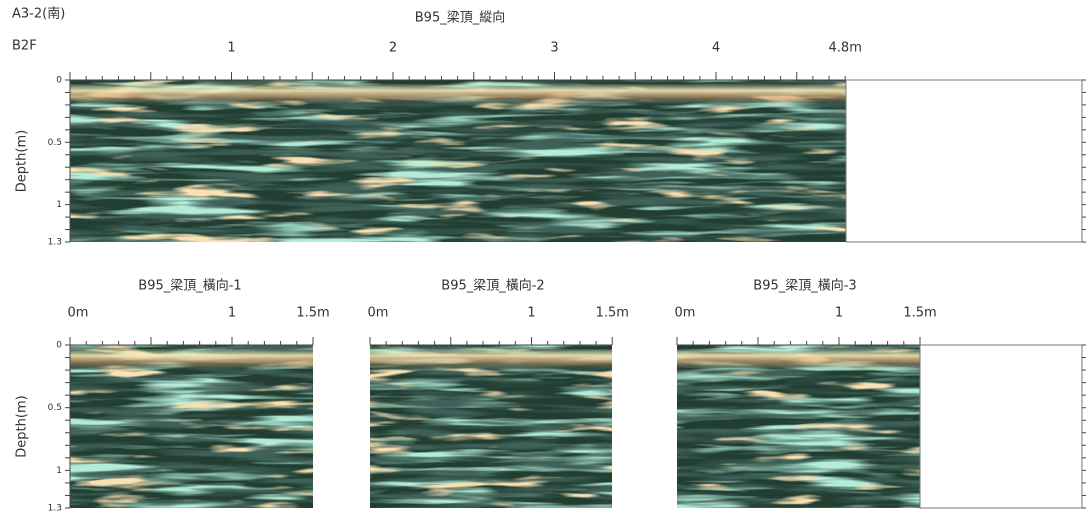 This screenshot has height=515, width=1092. Describe the element at coordinates (804, 286) in the screenshot. I see `profile-title: B95_梁頂_橫向-3` at that location.